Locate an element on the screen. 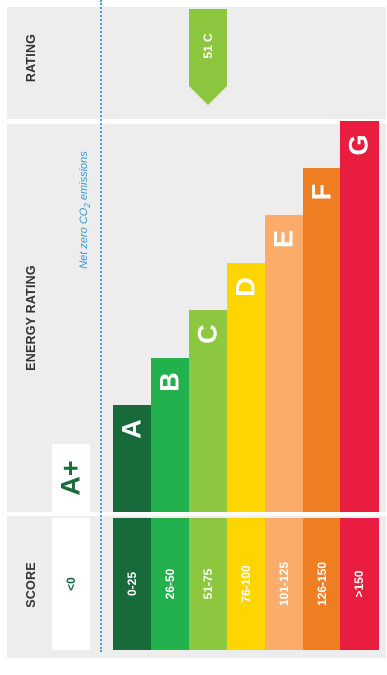  net-zero-line is located at coordinates (101, 326).